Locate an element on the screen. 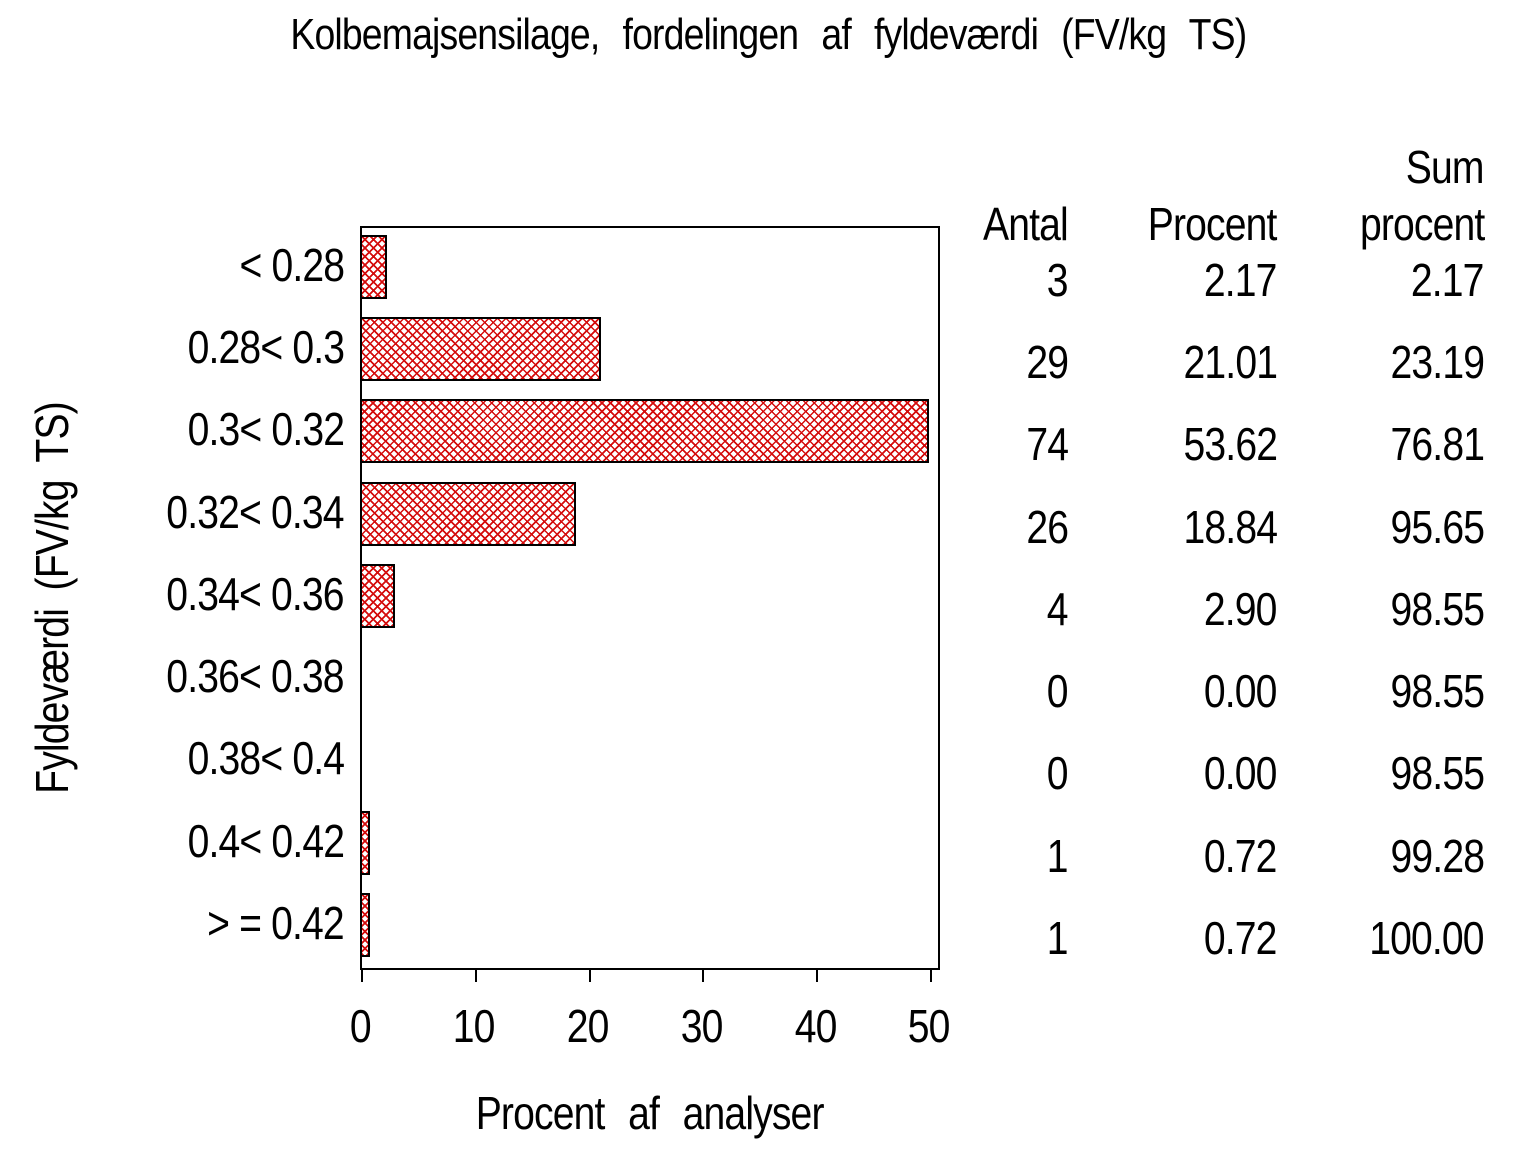 This screenshot has width=1536, height=1152. table-cell-text: 100.00 is located at coordinates (1427, 937).